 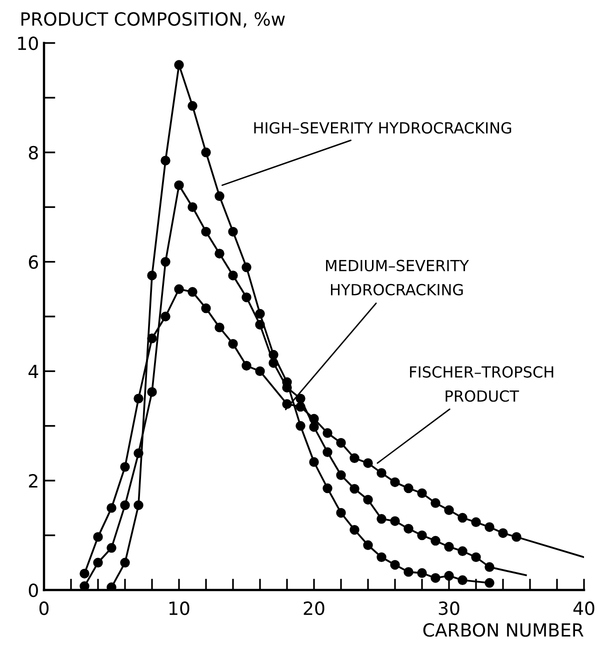 What do you see at coordinates (503, 630) in the screenshot?
I see `x-axis-title: CARBON NUMBER` at bounding box center [503, 630].